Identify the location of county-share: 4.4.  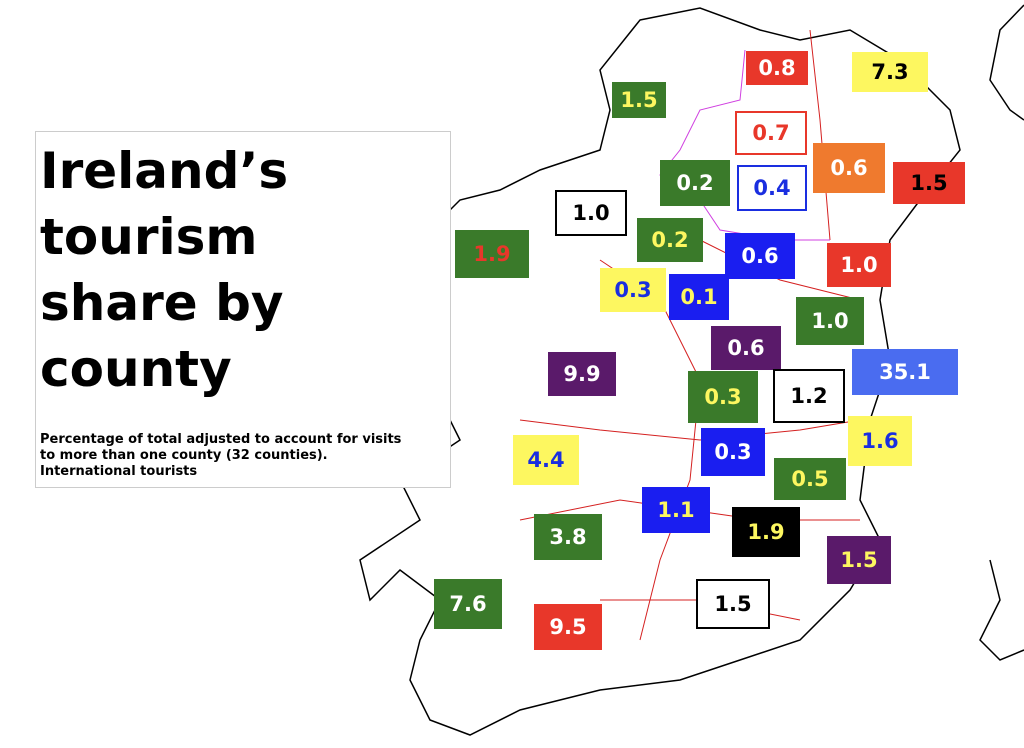
(546, 460).